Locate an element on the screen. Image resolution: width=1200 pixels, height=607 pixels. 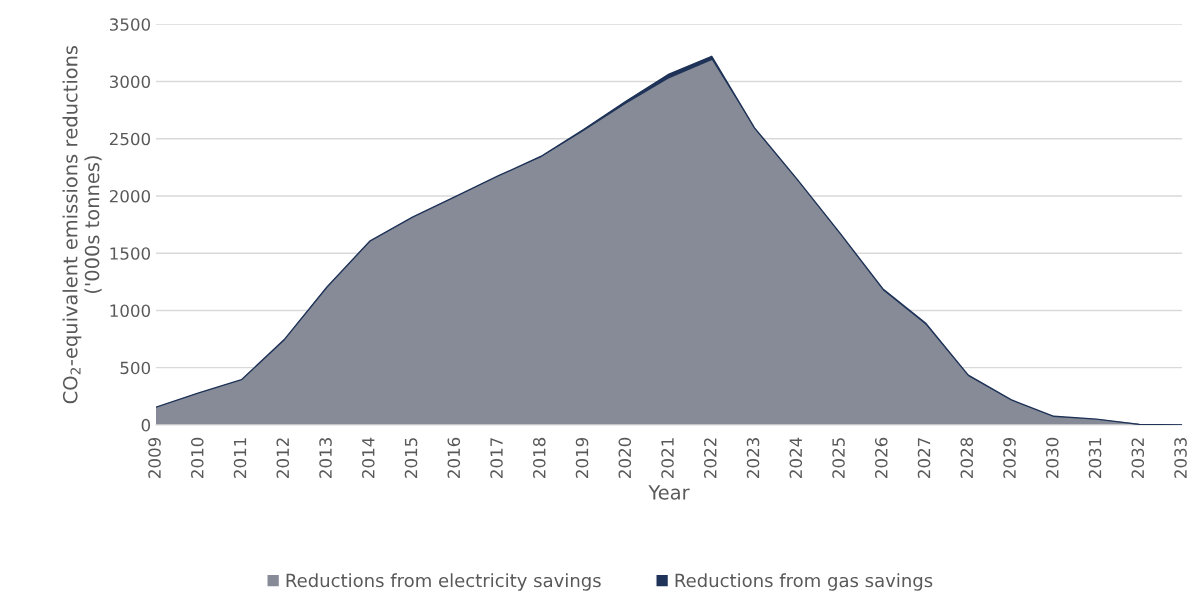
x-tick-label: 2012 is located at coordinates (283, 458).